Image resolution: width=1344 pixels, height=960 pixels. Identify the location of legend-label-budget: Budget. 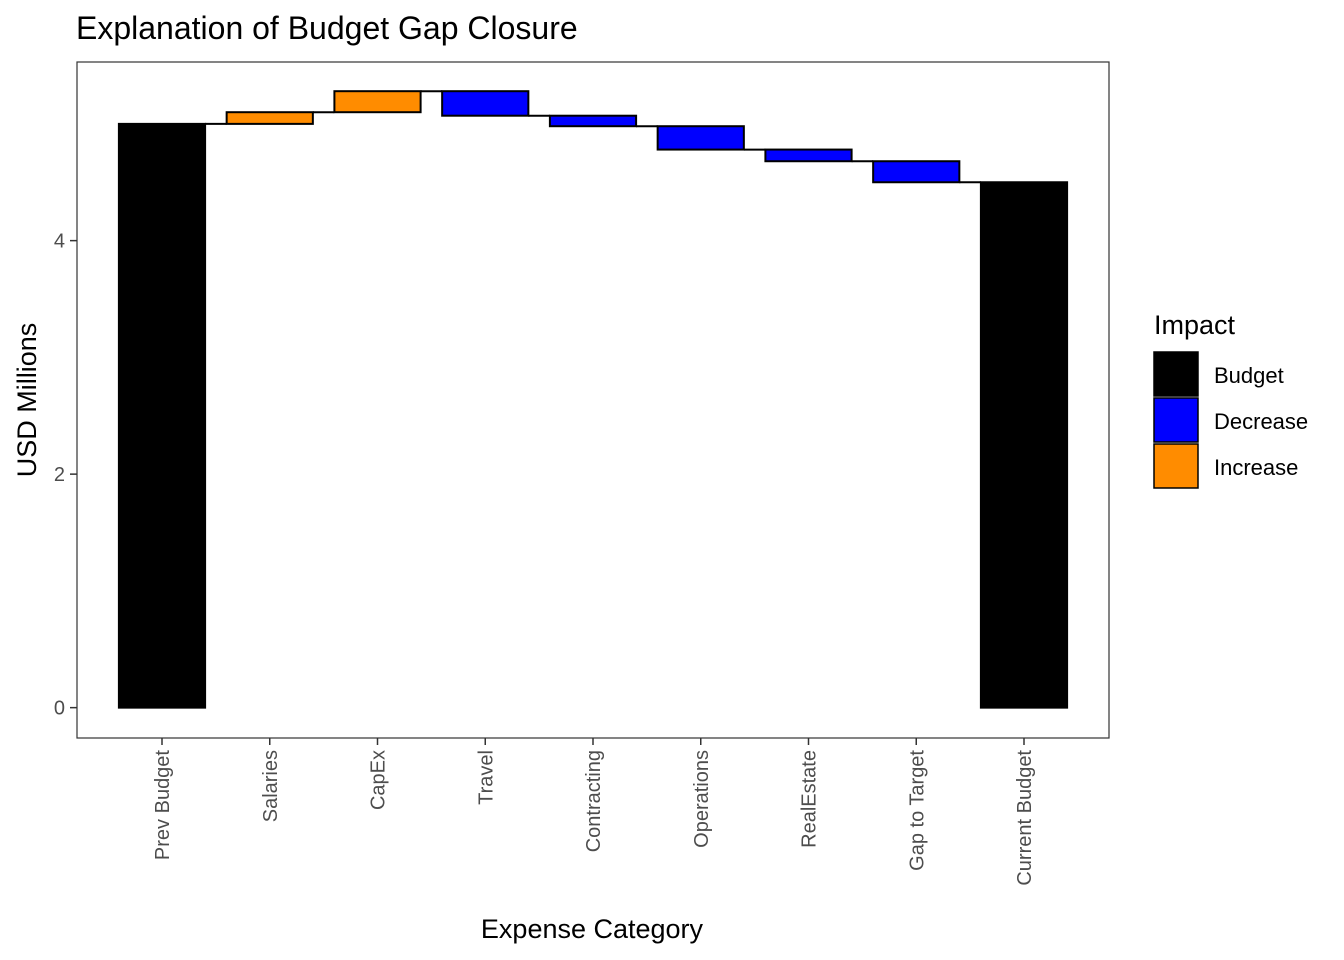
(1249, 375).